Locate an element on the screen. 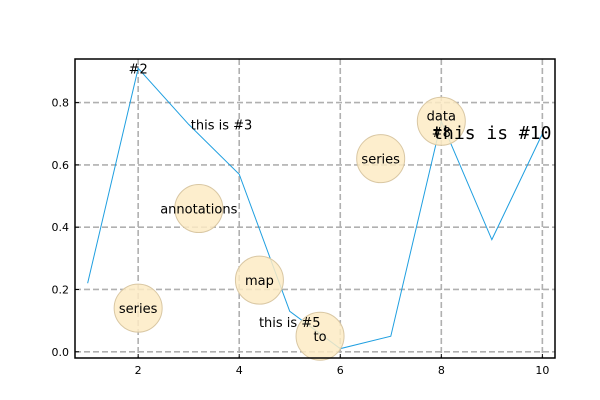  x-tick-label: 2 is located at coordinates (138, 370).